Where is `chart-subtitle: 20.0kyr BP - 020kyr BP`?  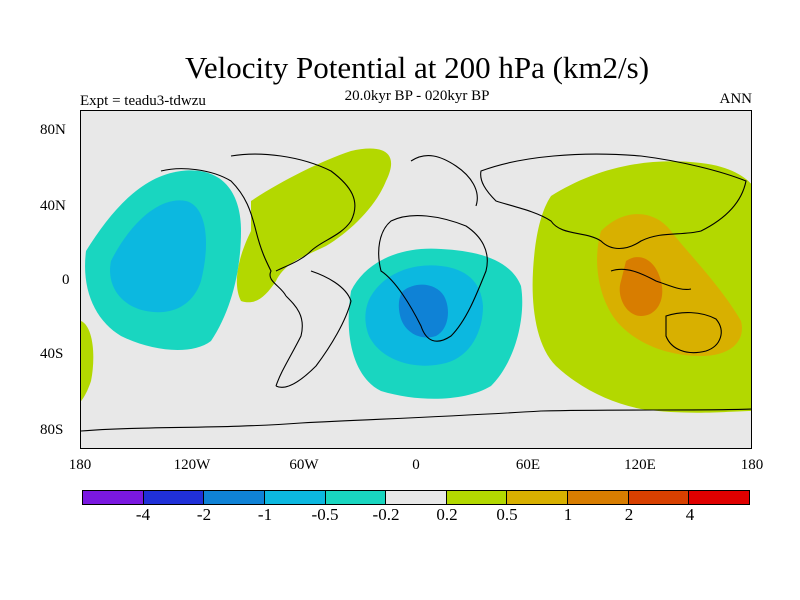 chart-subtitle: 20.0kyr BP - 020kyr BP is located at coordinates (417, 96).